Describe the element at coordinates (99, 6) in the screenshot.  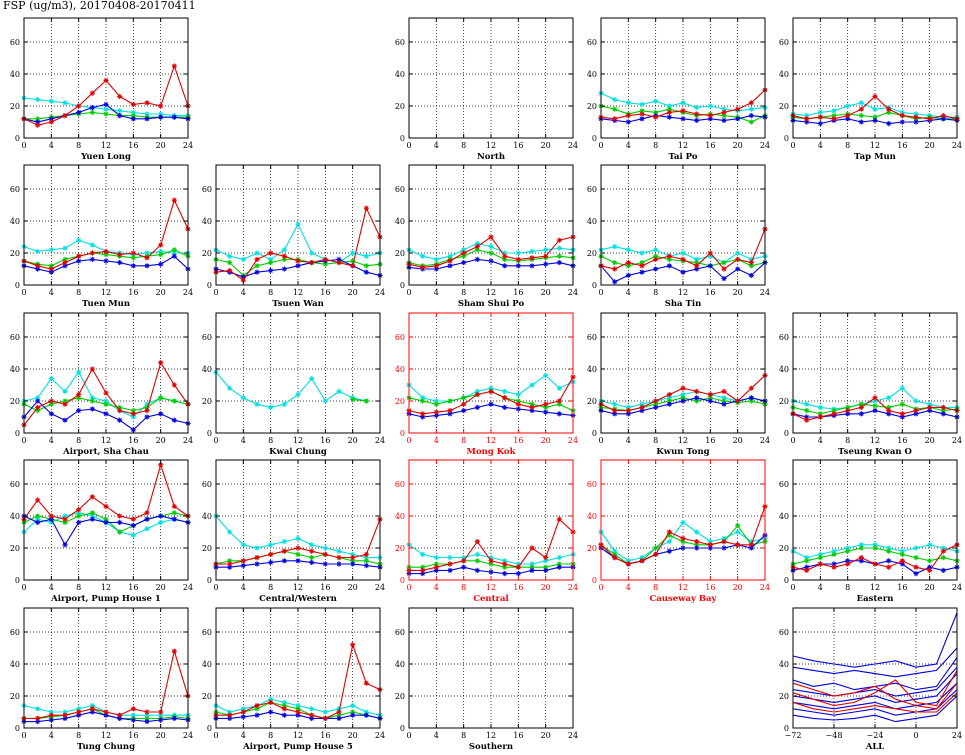
I see `figure-title: FSP (ug/m3), 20170408-20170411` at that location.